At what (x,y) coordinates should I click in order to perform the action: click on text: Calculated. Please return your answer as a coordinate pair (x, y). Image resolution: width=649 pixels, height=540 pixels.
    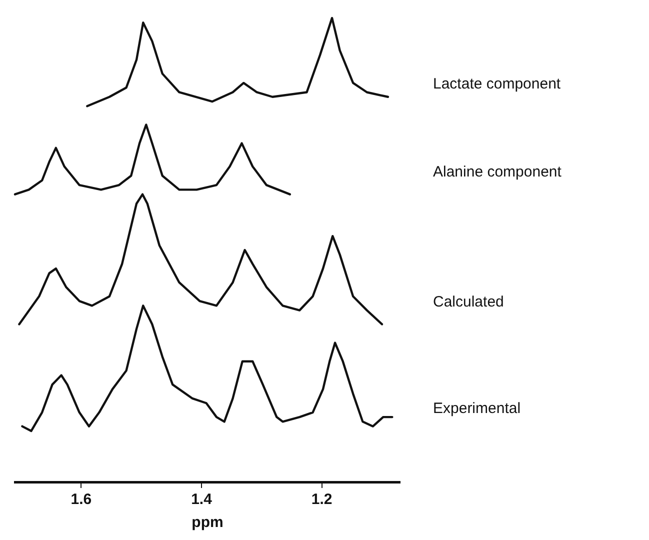
    Looking at the image, I should click on (468, 301).